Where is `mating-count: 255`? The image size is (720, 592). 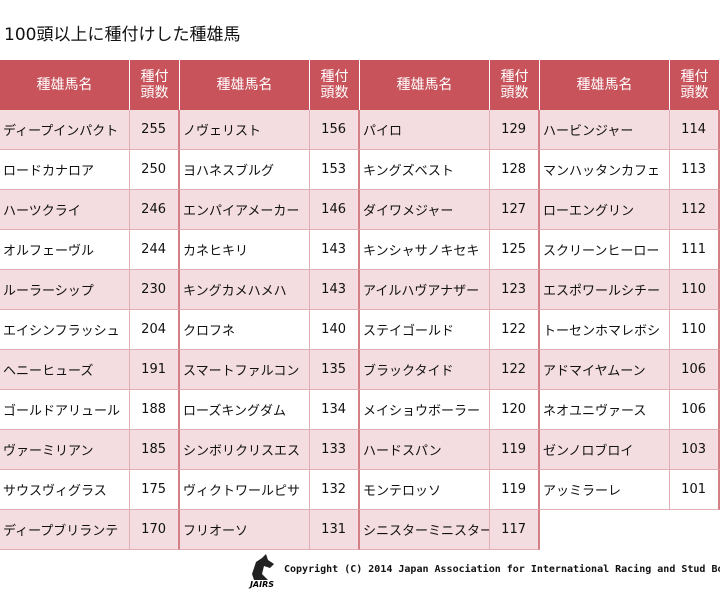 mating-count: 255 is located at coordinates (155, 130).